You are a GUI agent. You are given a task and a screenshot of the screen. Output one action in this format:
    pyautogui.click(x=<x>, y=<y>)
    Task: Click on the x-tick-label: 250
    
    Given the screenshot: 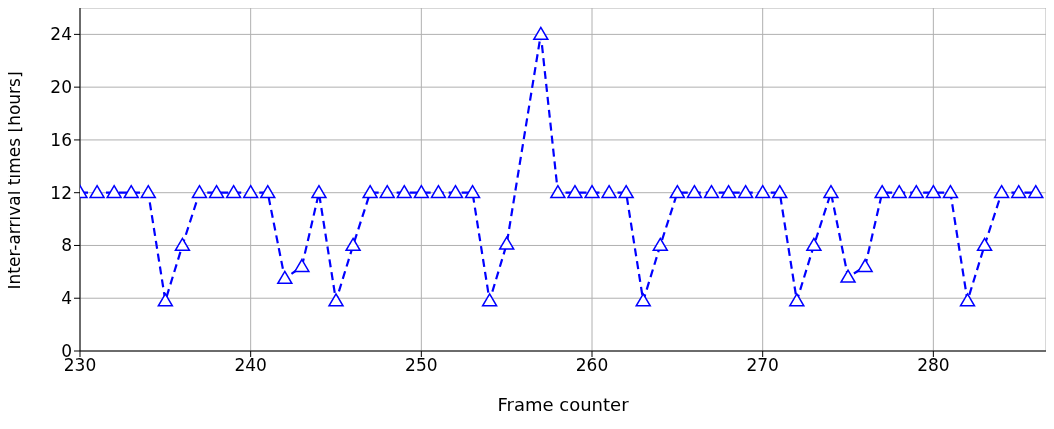 What is the action you would take?
    pyautogui.click(x=421, y=365)
    